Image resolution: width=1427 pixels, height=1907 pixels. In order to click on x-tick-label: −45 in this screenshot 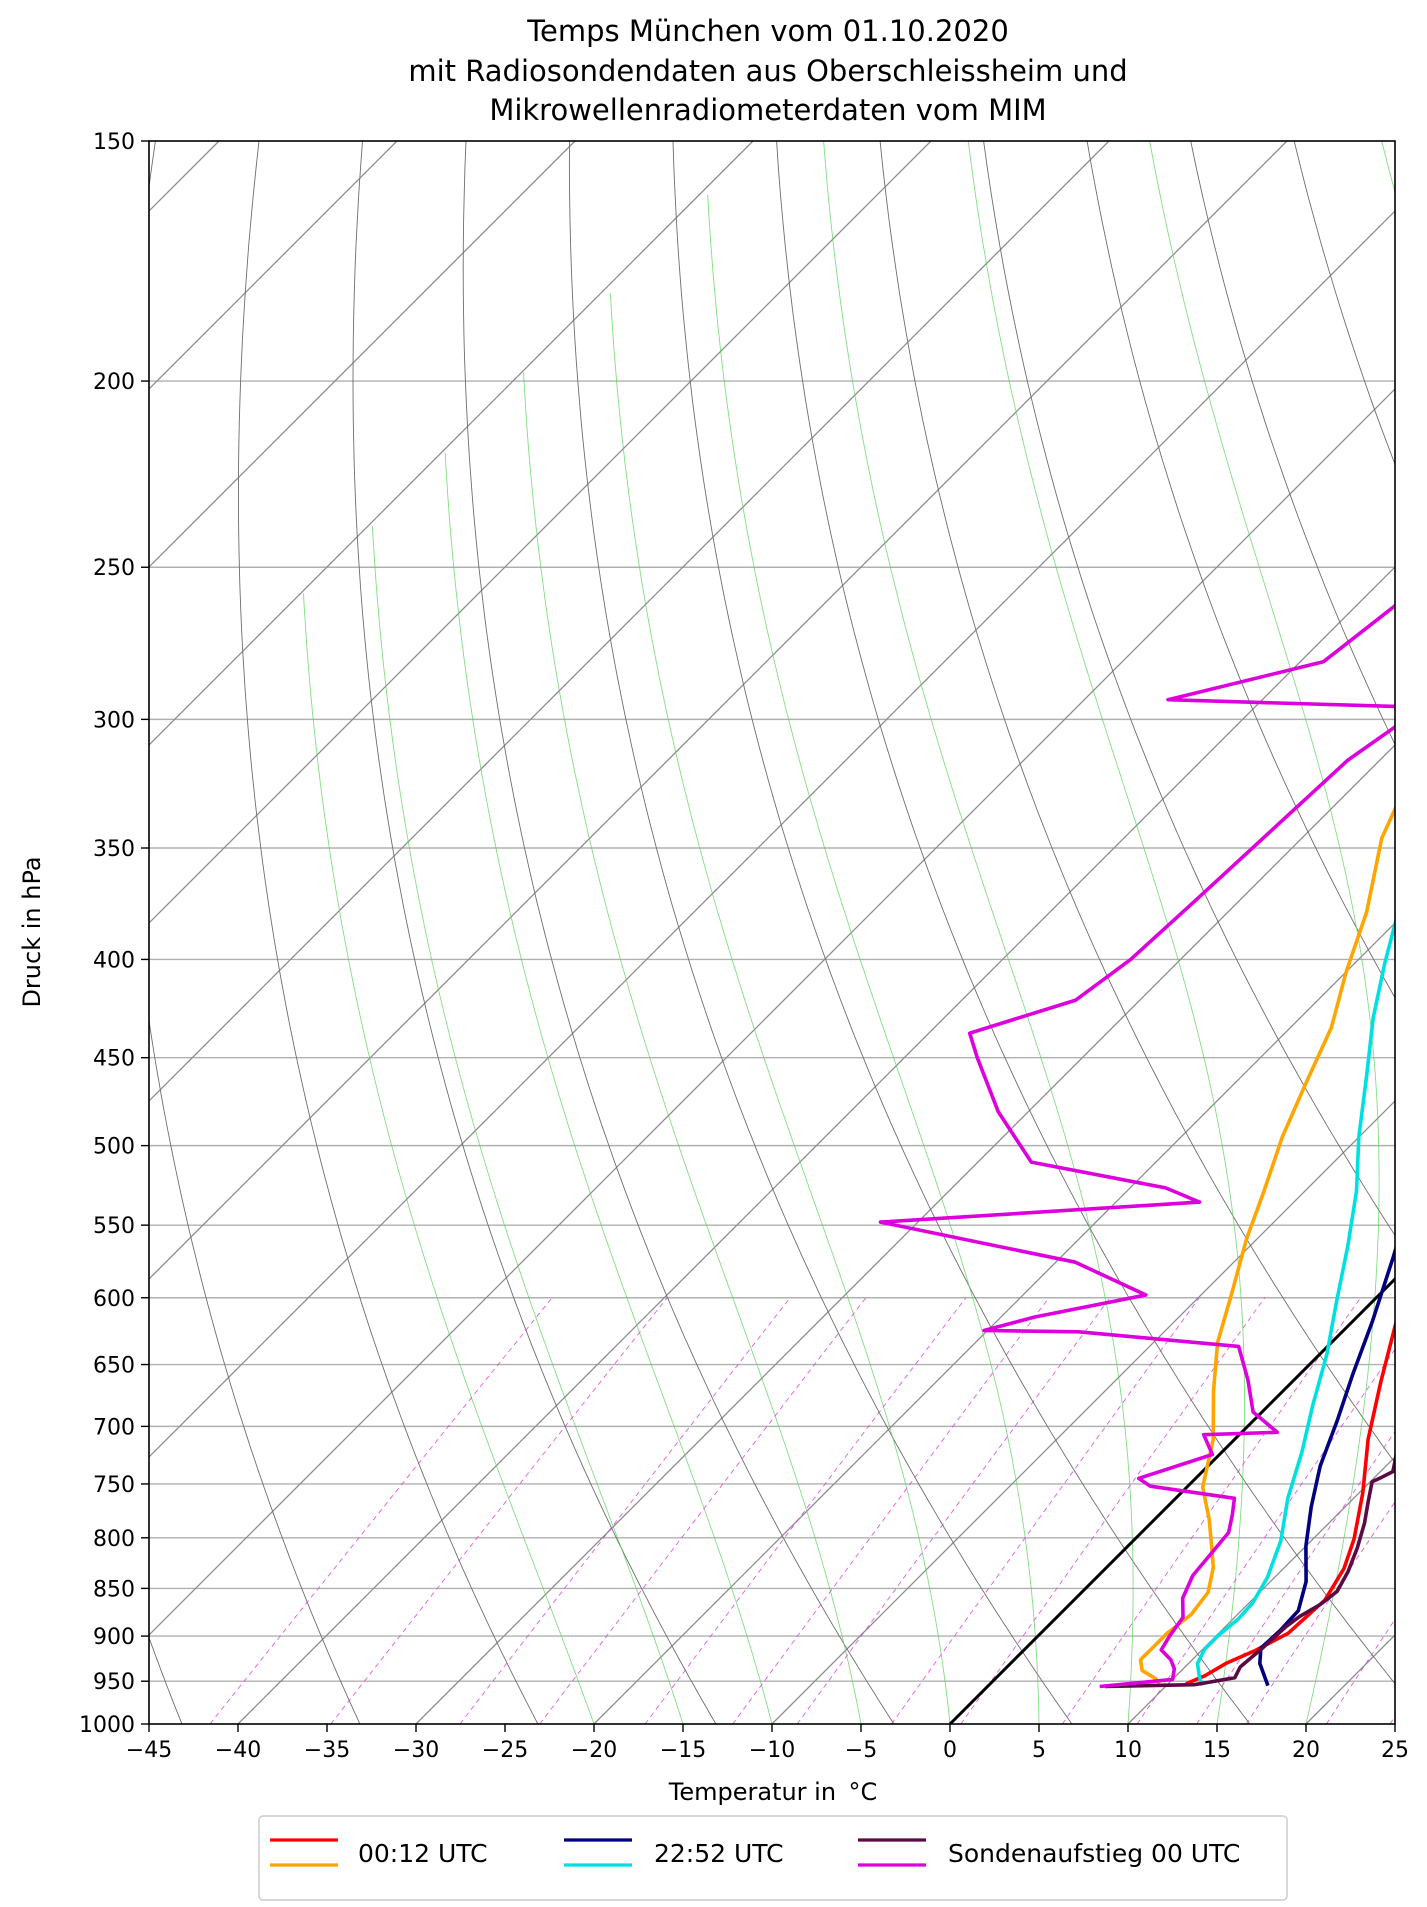, I will do `click(149, 1750)`.